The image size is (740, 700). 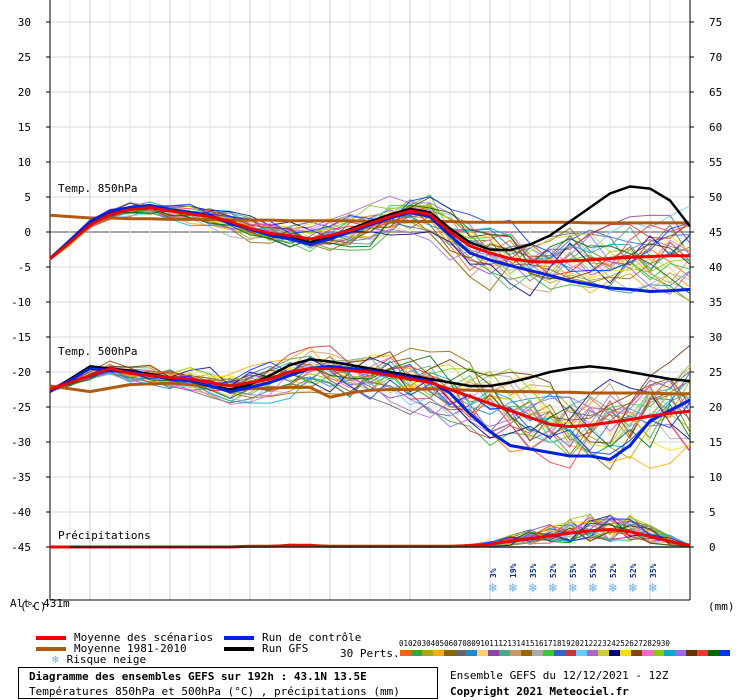 I want to click on y-left-tick-label: -20, so click(x=21, y=372).